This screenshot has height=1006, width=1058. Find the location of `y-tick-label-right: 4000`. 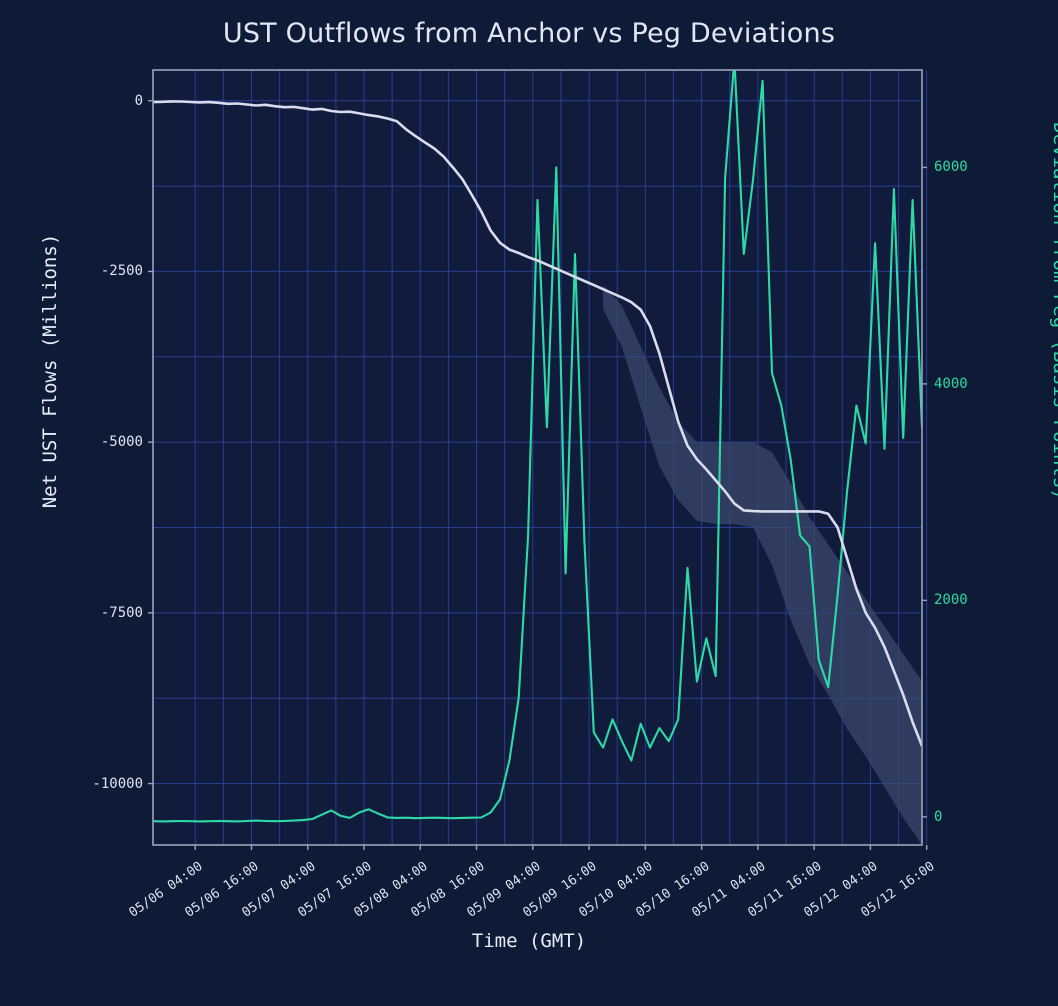

y-tick-label-right: 4000 is located at coordinates (951, 383).